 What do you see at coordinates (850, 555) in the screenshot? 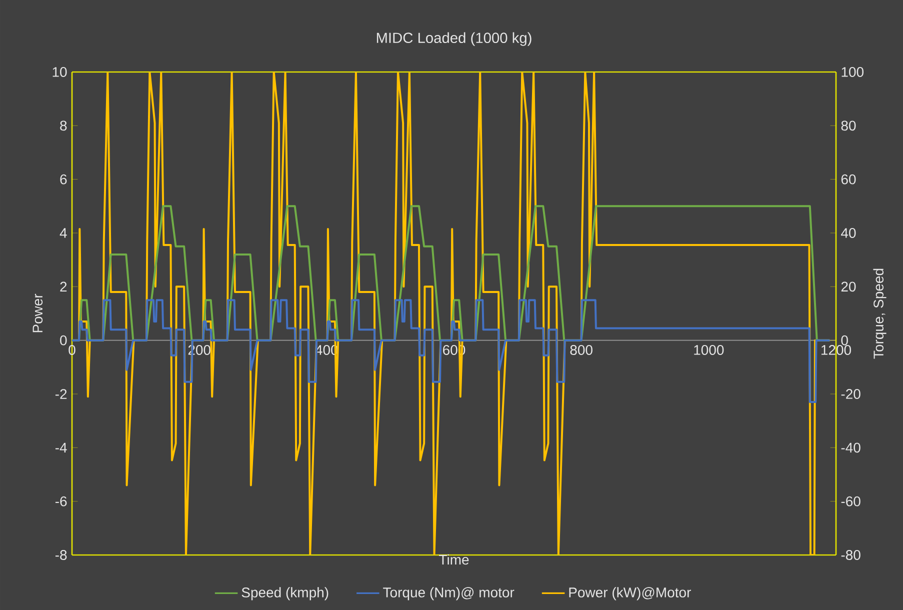
I see `y2-tick-label: -80` at bounding box center [850, 555].